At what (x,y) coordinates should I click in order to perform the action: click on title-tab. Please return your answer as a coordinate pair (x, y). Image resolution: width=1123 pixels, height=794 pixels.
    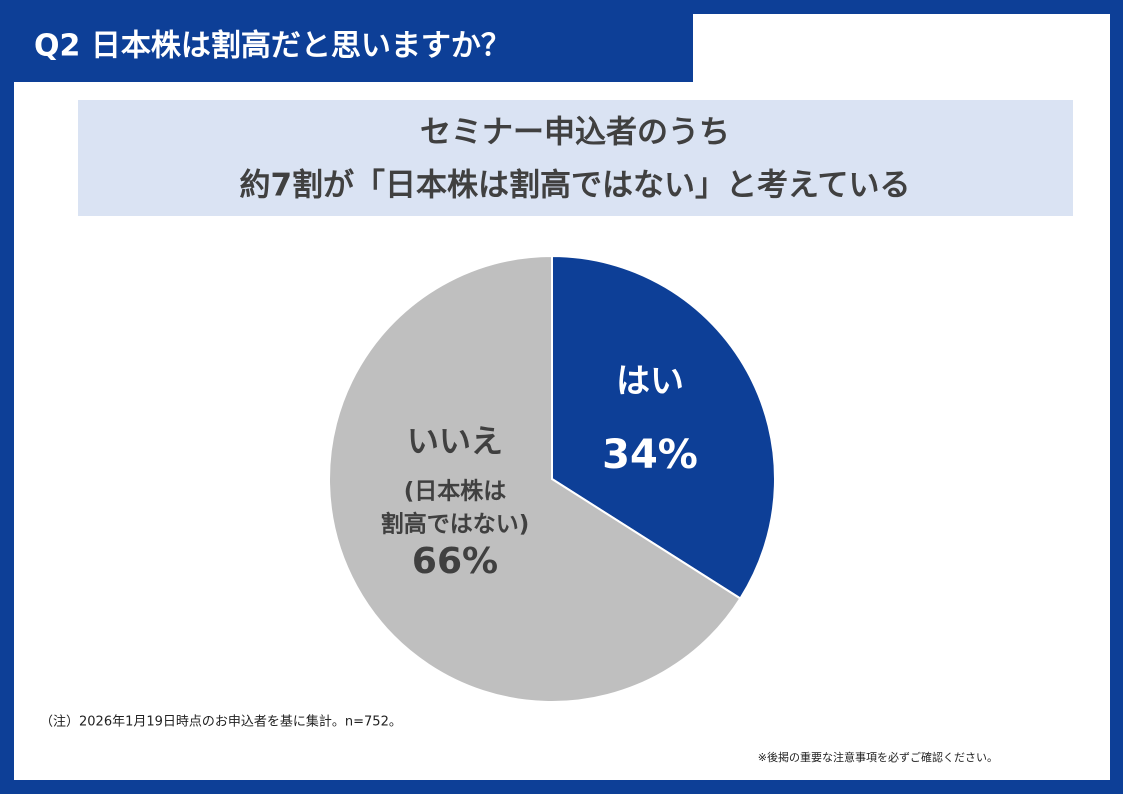
    Looking at the image, I should click on (346, 41).